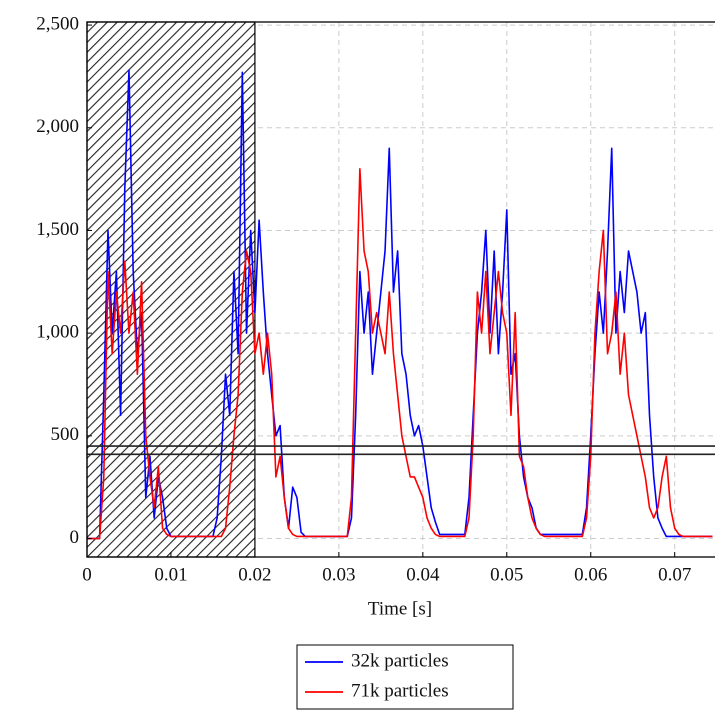 The width and height of the screenshot is (715, 715). What do you see at coordinates (65, 434) in the screenshot?
I see `y-tick-label: 500` at bounding box center [65, 434].